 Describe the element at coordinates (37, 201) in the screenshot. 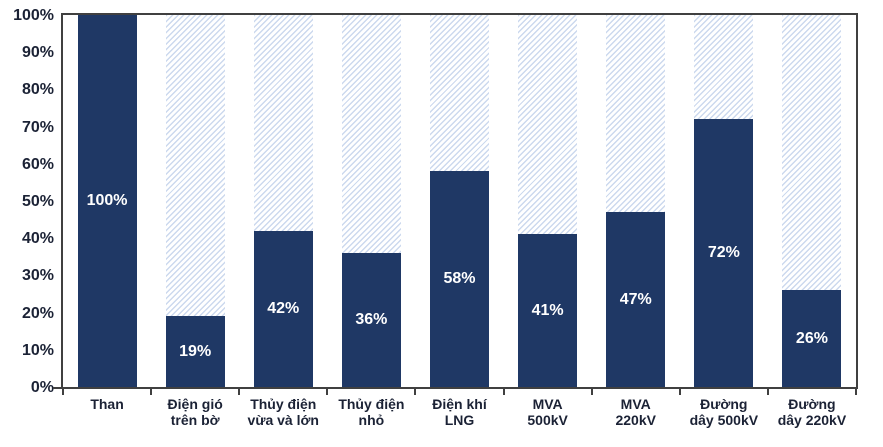

I see `y-tick-label: 50%` at that location.